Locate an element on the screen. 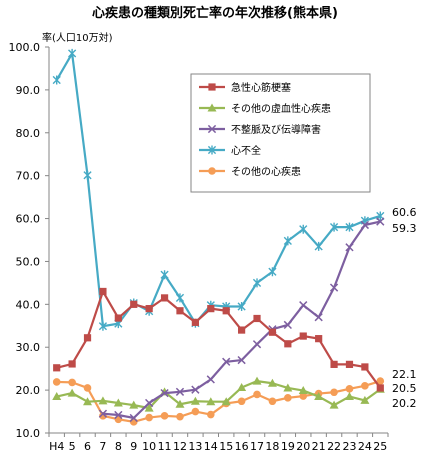 The width and height of the screenshot is (430, 461). series-line is located at coordinates (218, 395).